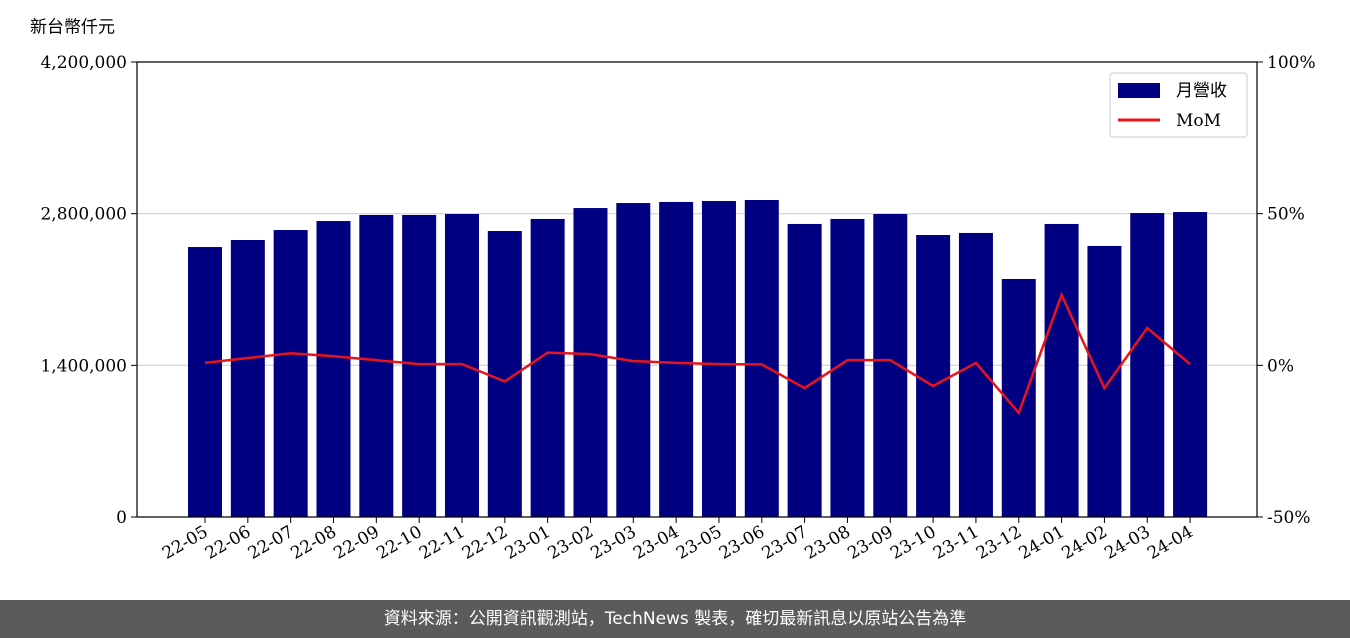  What do you see at coordinates (613, 543) in the screenshot?
I see `x-tick-label: 23-03` at bounding box center [613, 543].